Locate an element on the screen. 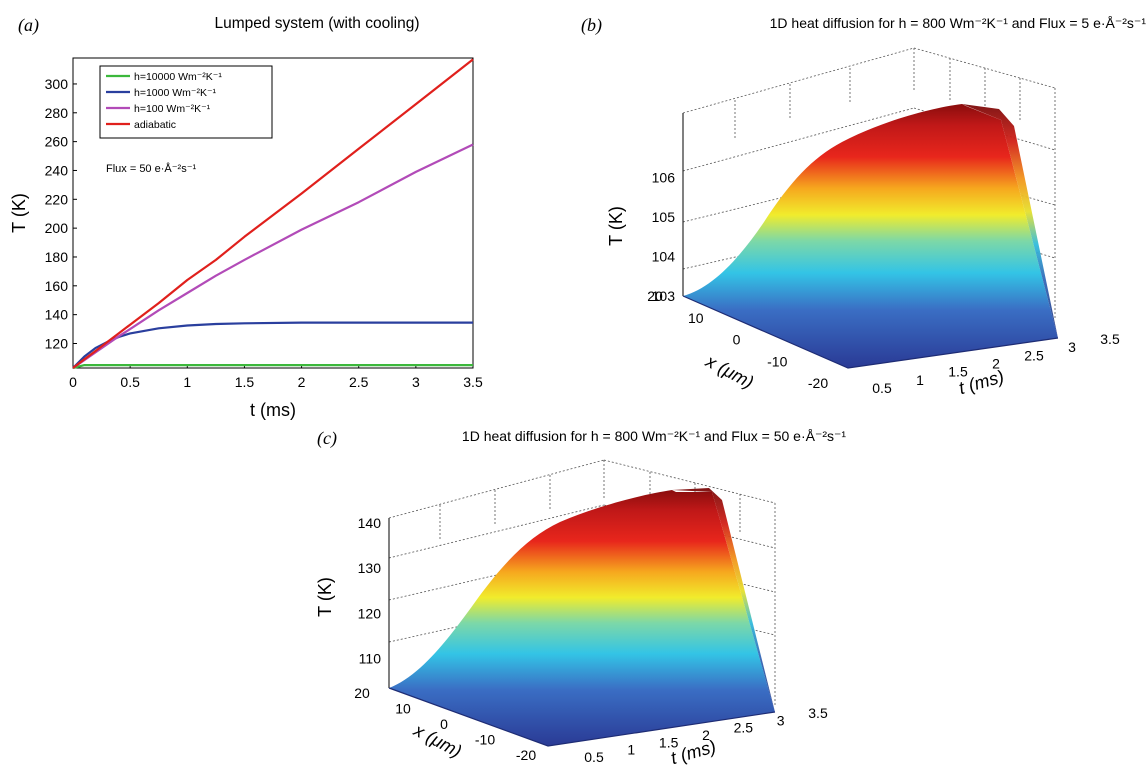 The image size is (1147, 765). z-tick-label: 140 is located at coordinates (370, 523).